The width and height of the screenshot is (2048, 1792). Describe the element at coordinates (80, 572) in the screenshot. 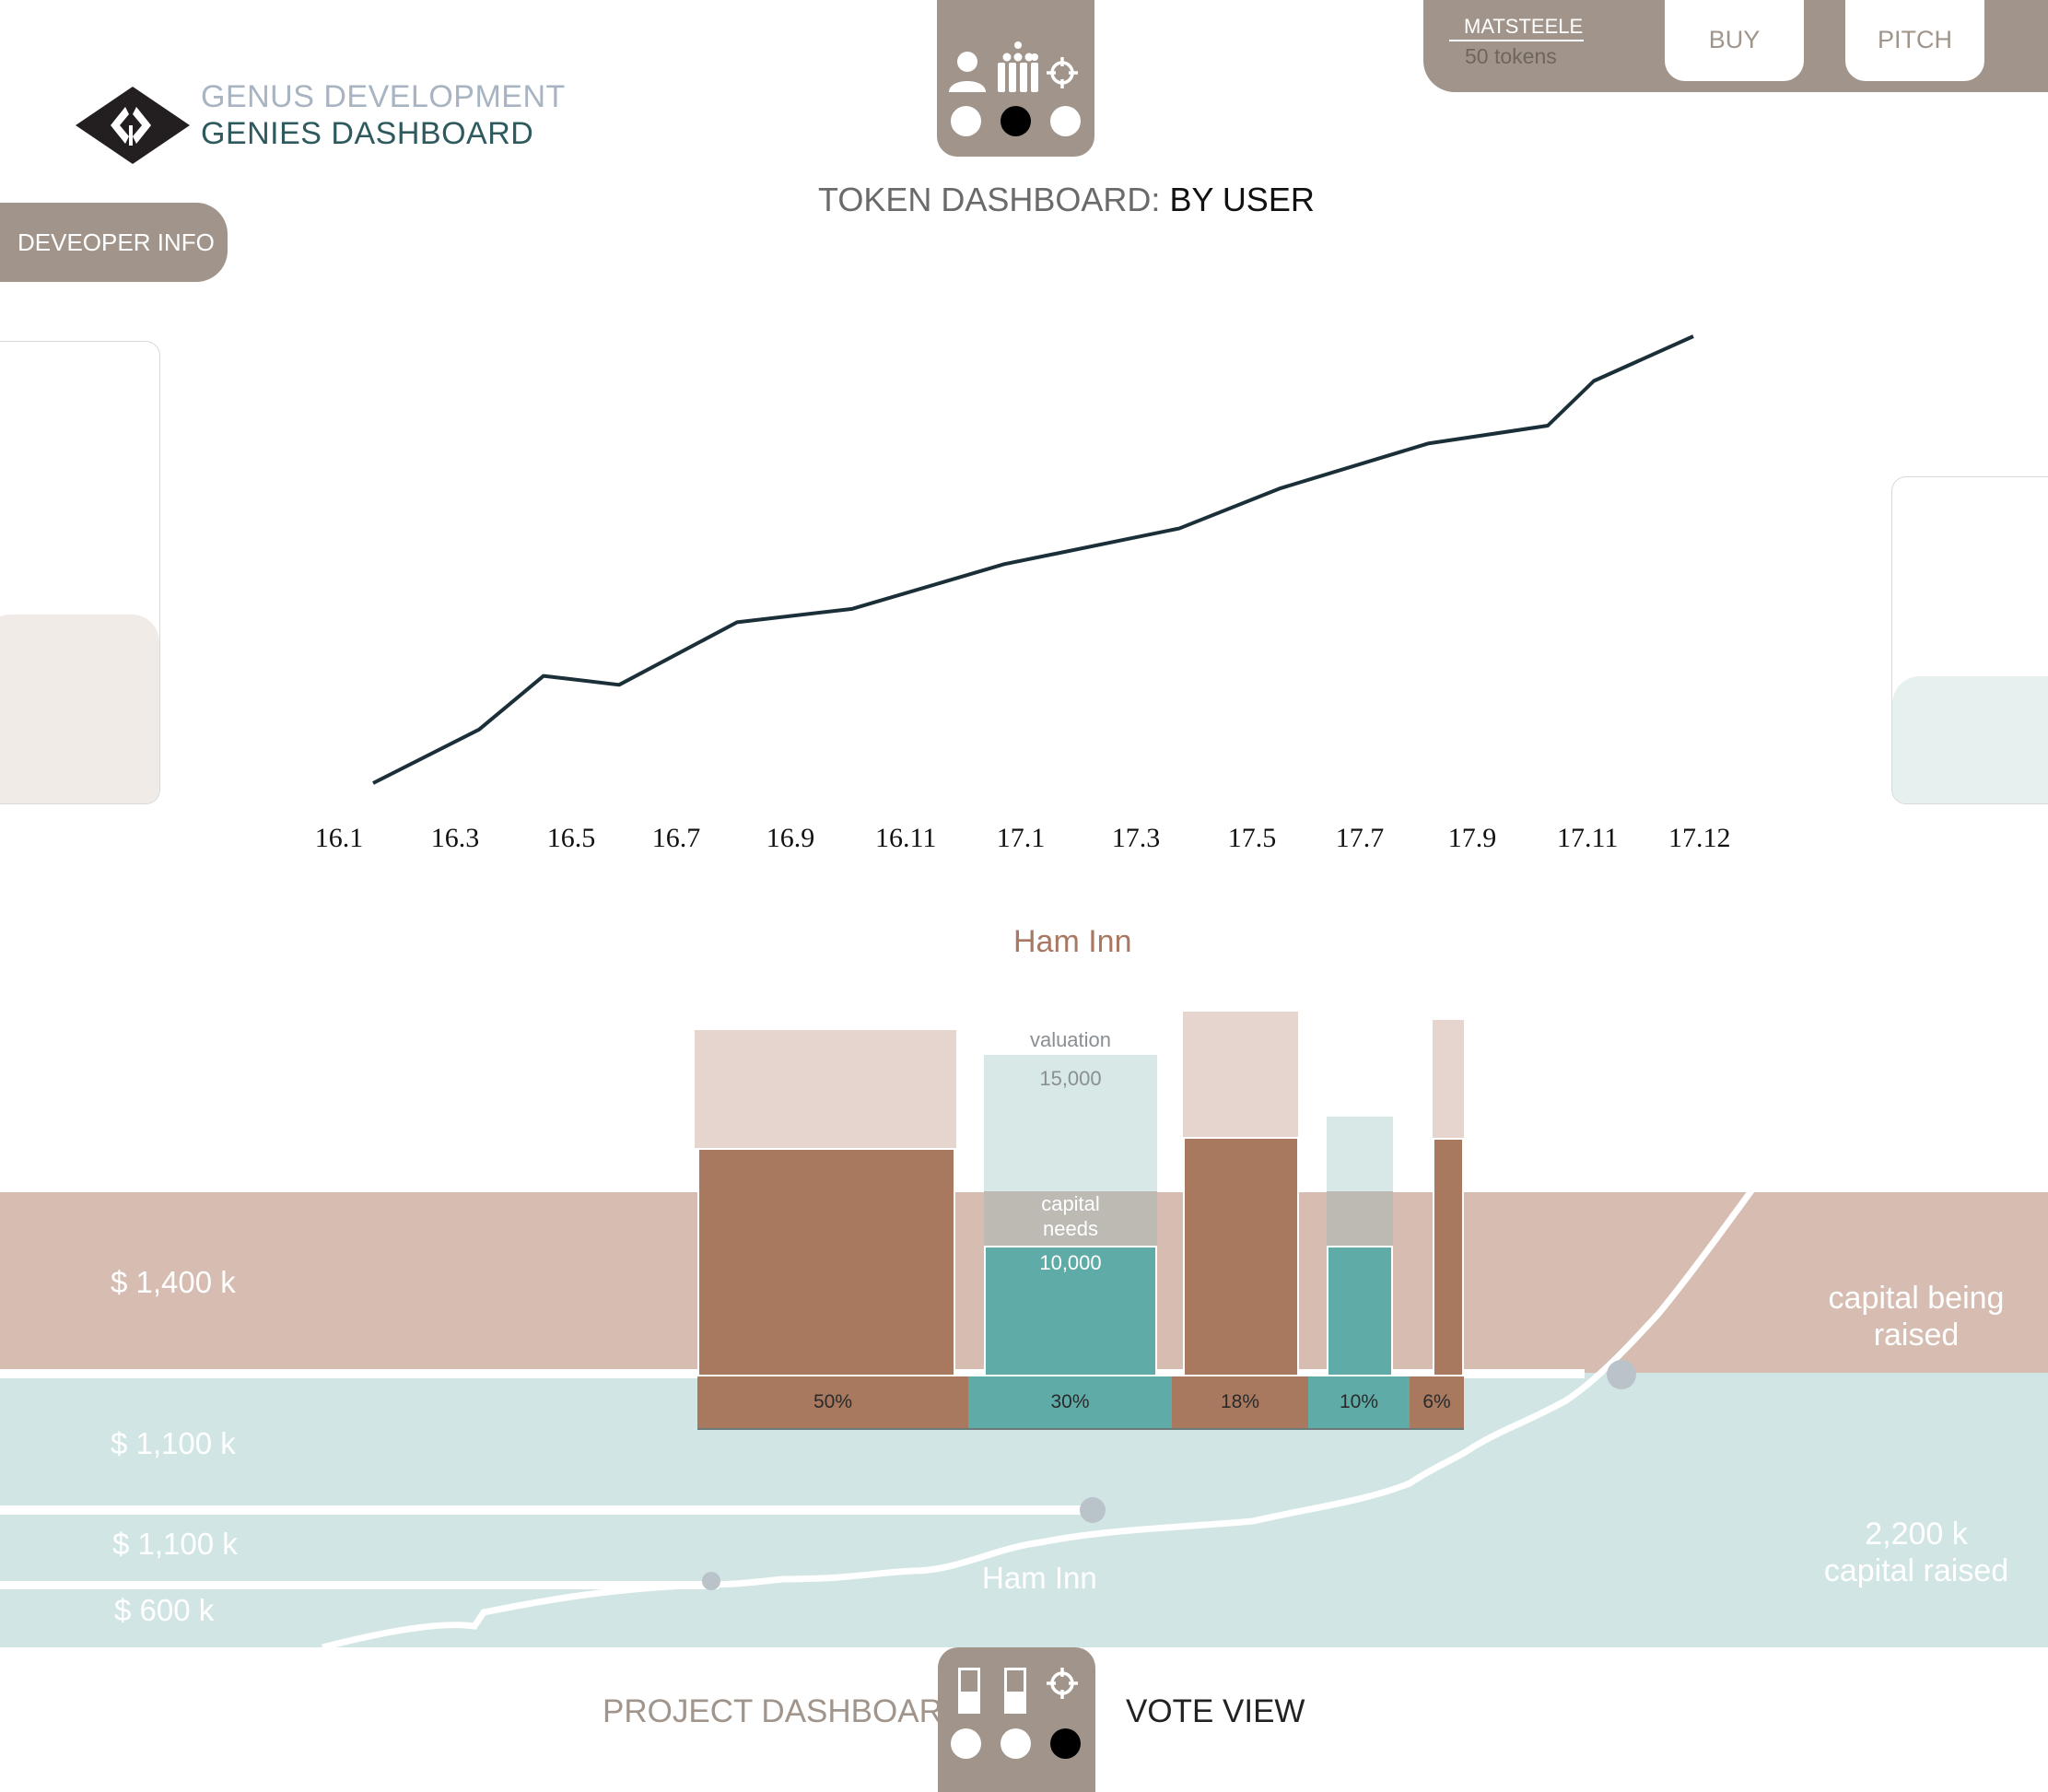

I see `left-side-panel` at that location.